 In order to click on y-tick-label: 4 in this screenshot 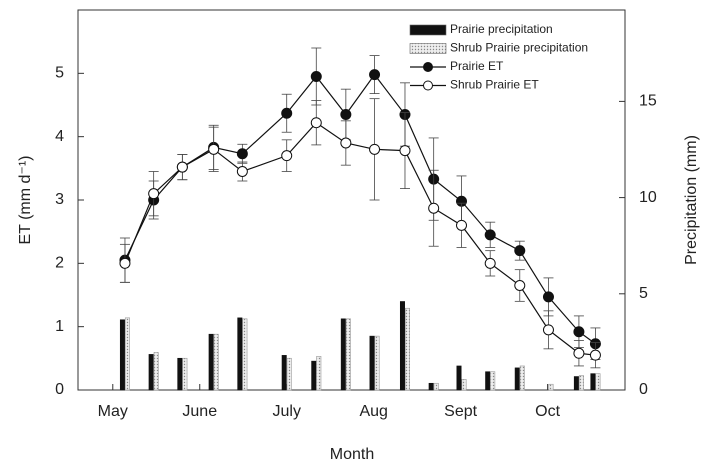, I will do `click(59, 136)`.